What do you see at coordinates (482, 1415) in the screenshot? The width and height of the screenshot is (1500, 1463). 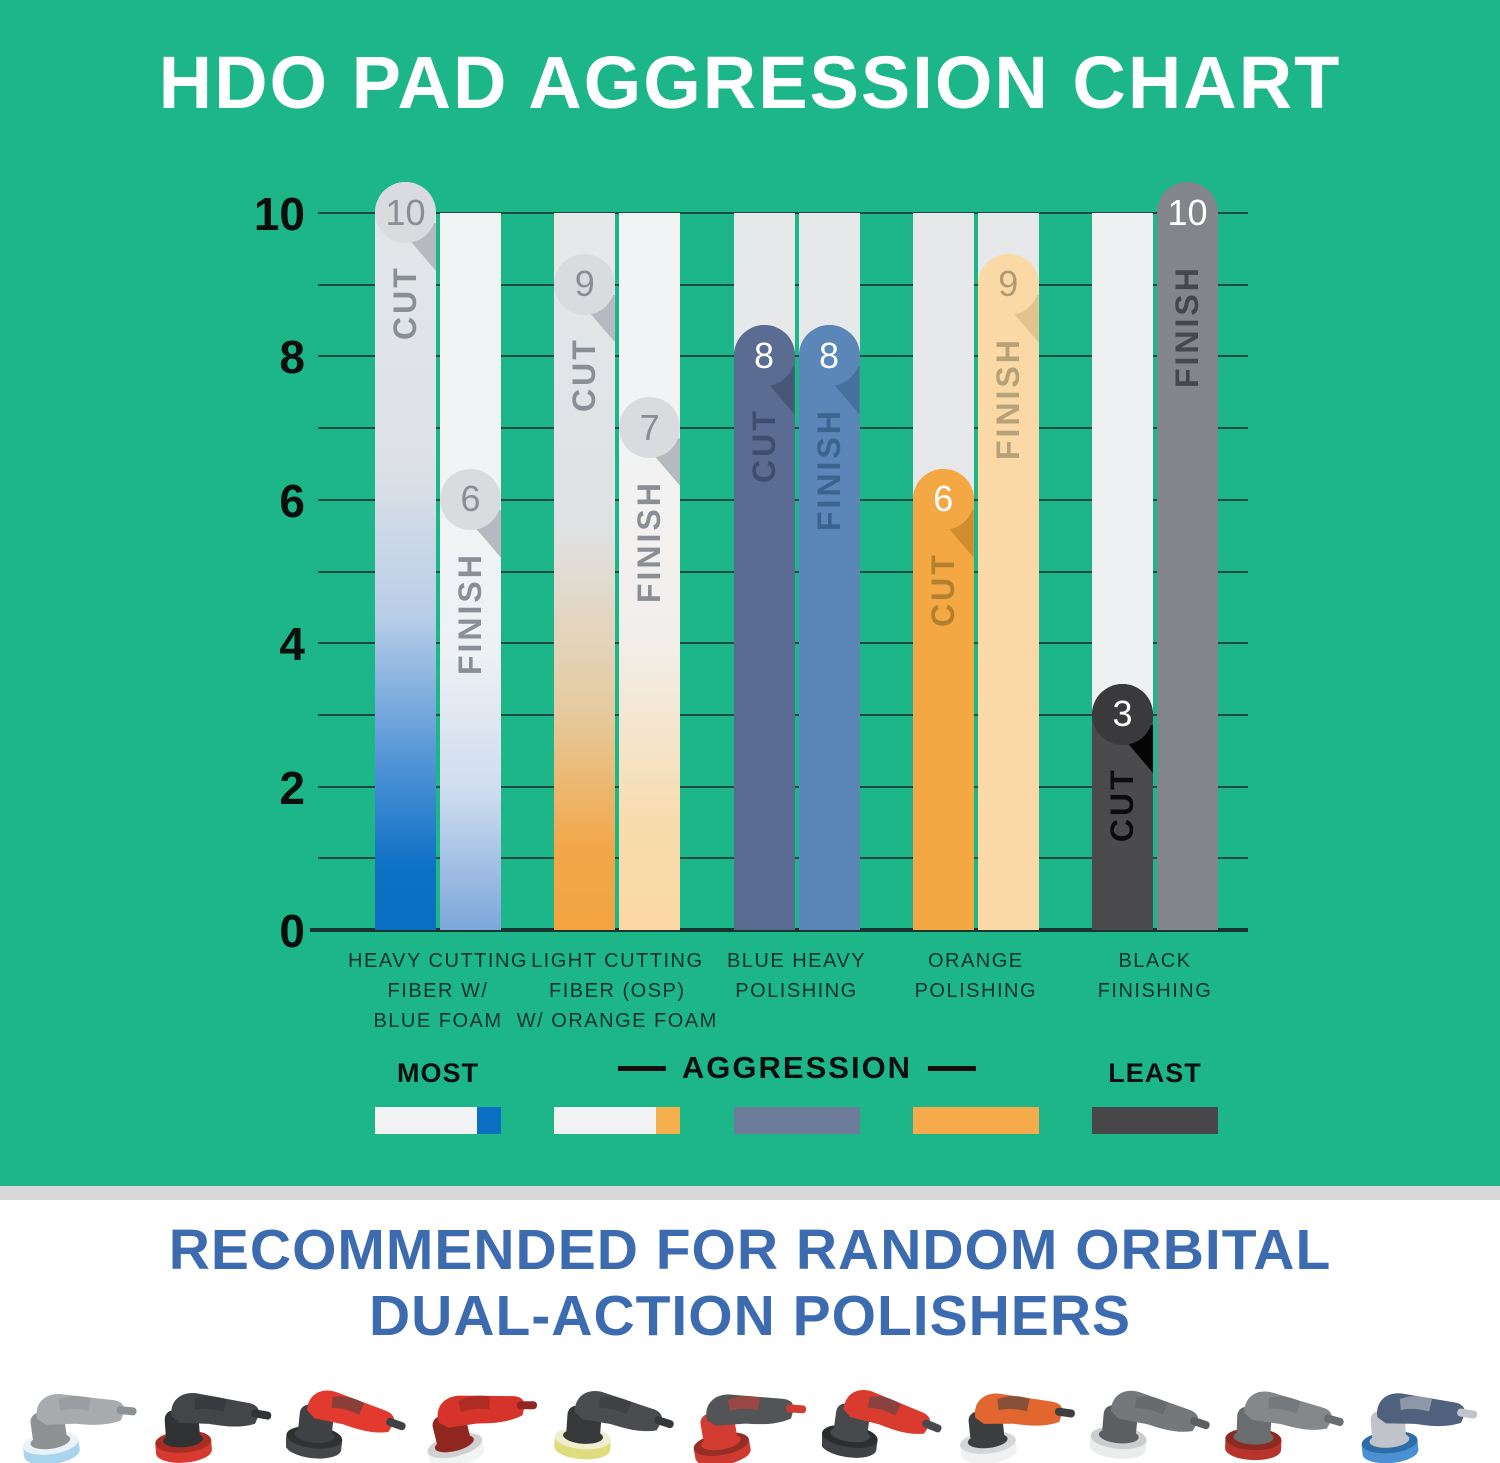 I see `polisher-red-white-pad-icon` at bounding box center [482, 1415].